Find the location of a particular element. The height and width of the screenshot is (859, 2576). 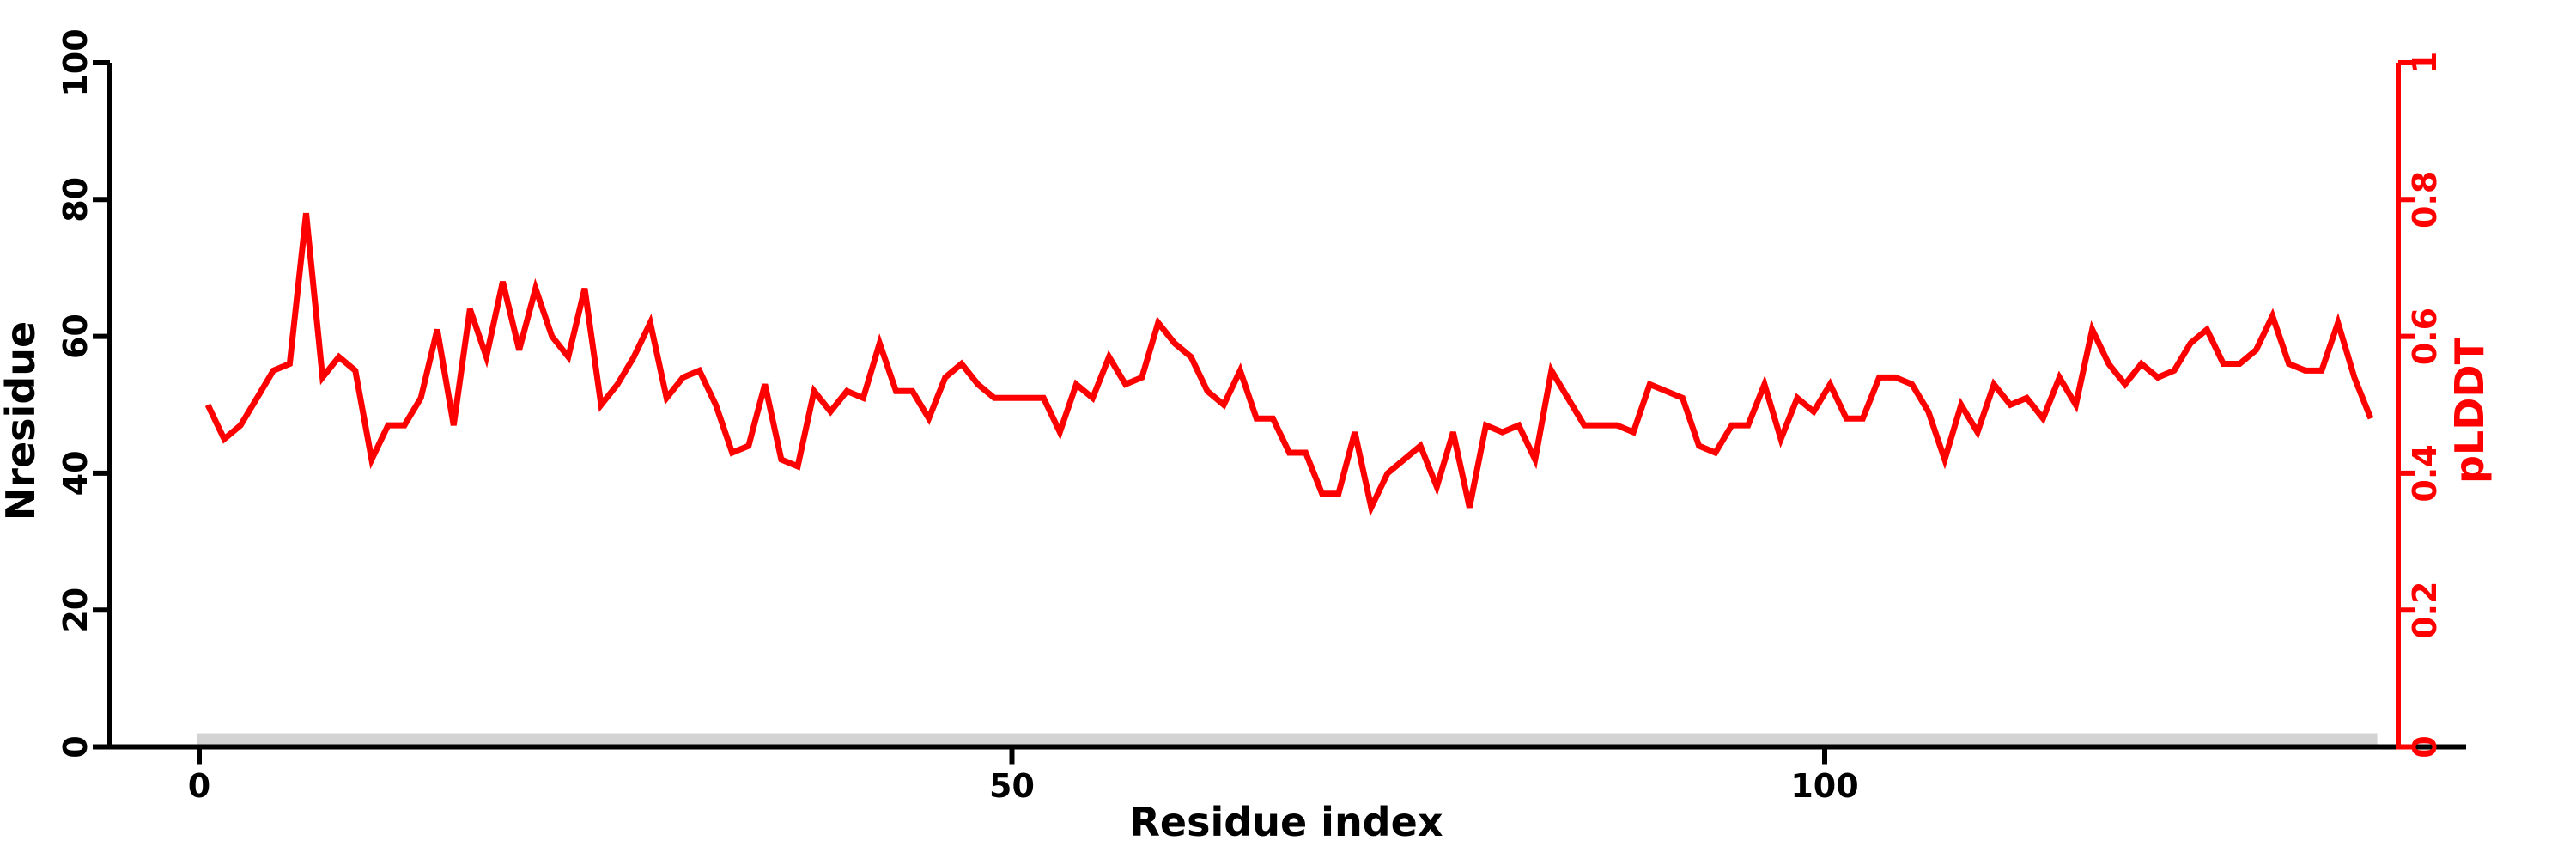

y-axis-right-tick-label: 0.4 is located at coordinates (2425, 473).